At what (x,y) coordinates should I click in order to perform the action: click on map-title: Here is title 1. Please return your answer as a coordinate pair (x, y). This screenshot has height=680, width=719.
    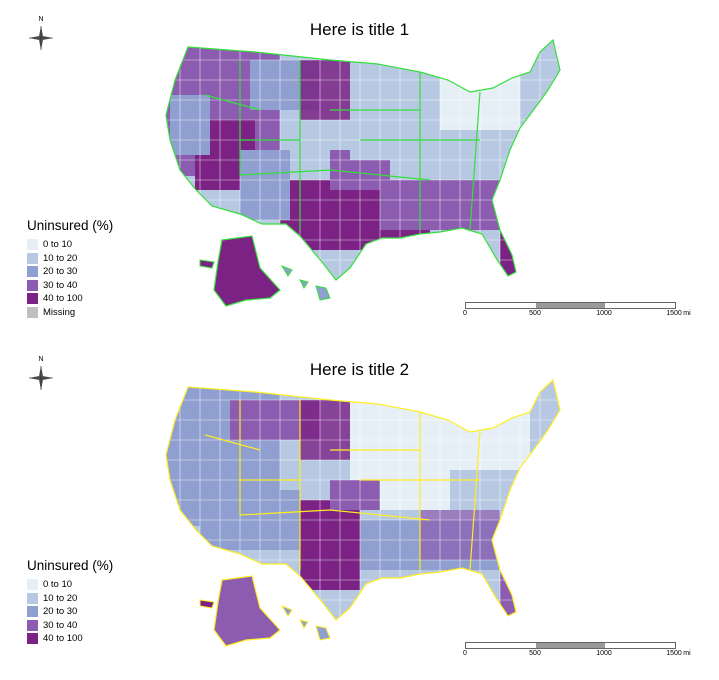
    Looking at the image, I should click on (359, 29).